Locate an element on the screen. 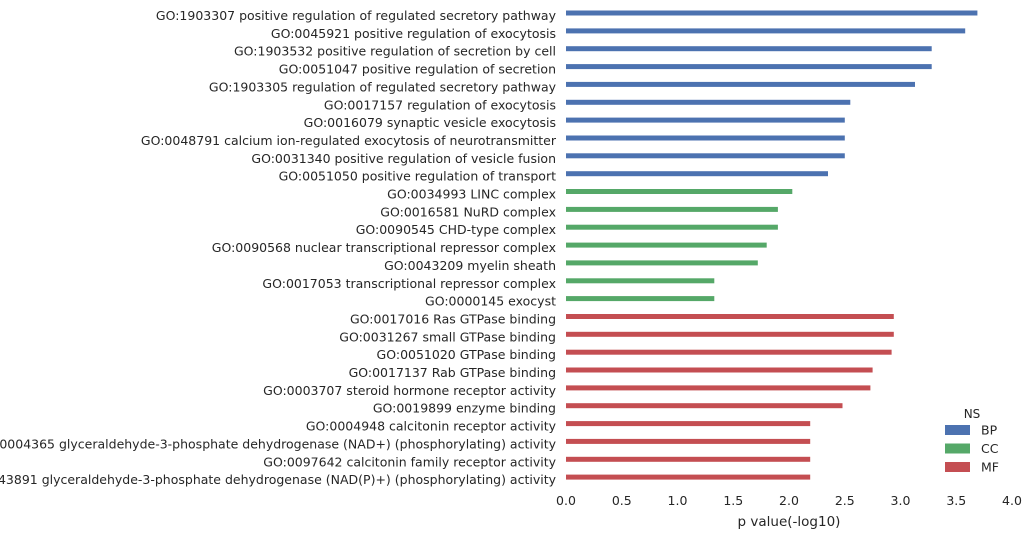 This screenshot has width=1027, height=535. legend-swatch-mf is located at coordinates (957, 467).